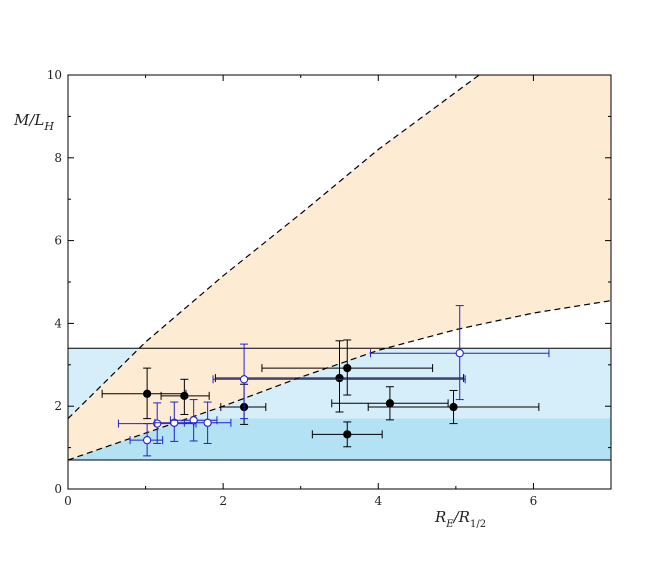 This screenshot has width=664, height=579. What do you see at coordinates (28, 120) in the screenshot?
I see `y-axis-label-main: M/L` at bounding box center [28, 120].